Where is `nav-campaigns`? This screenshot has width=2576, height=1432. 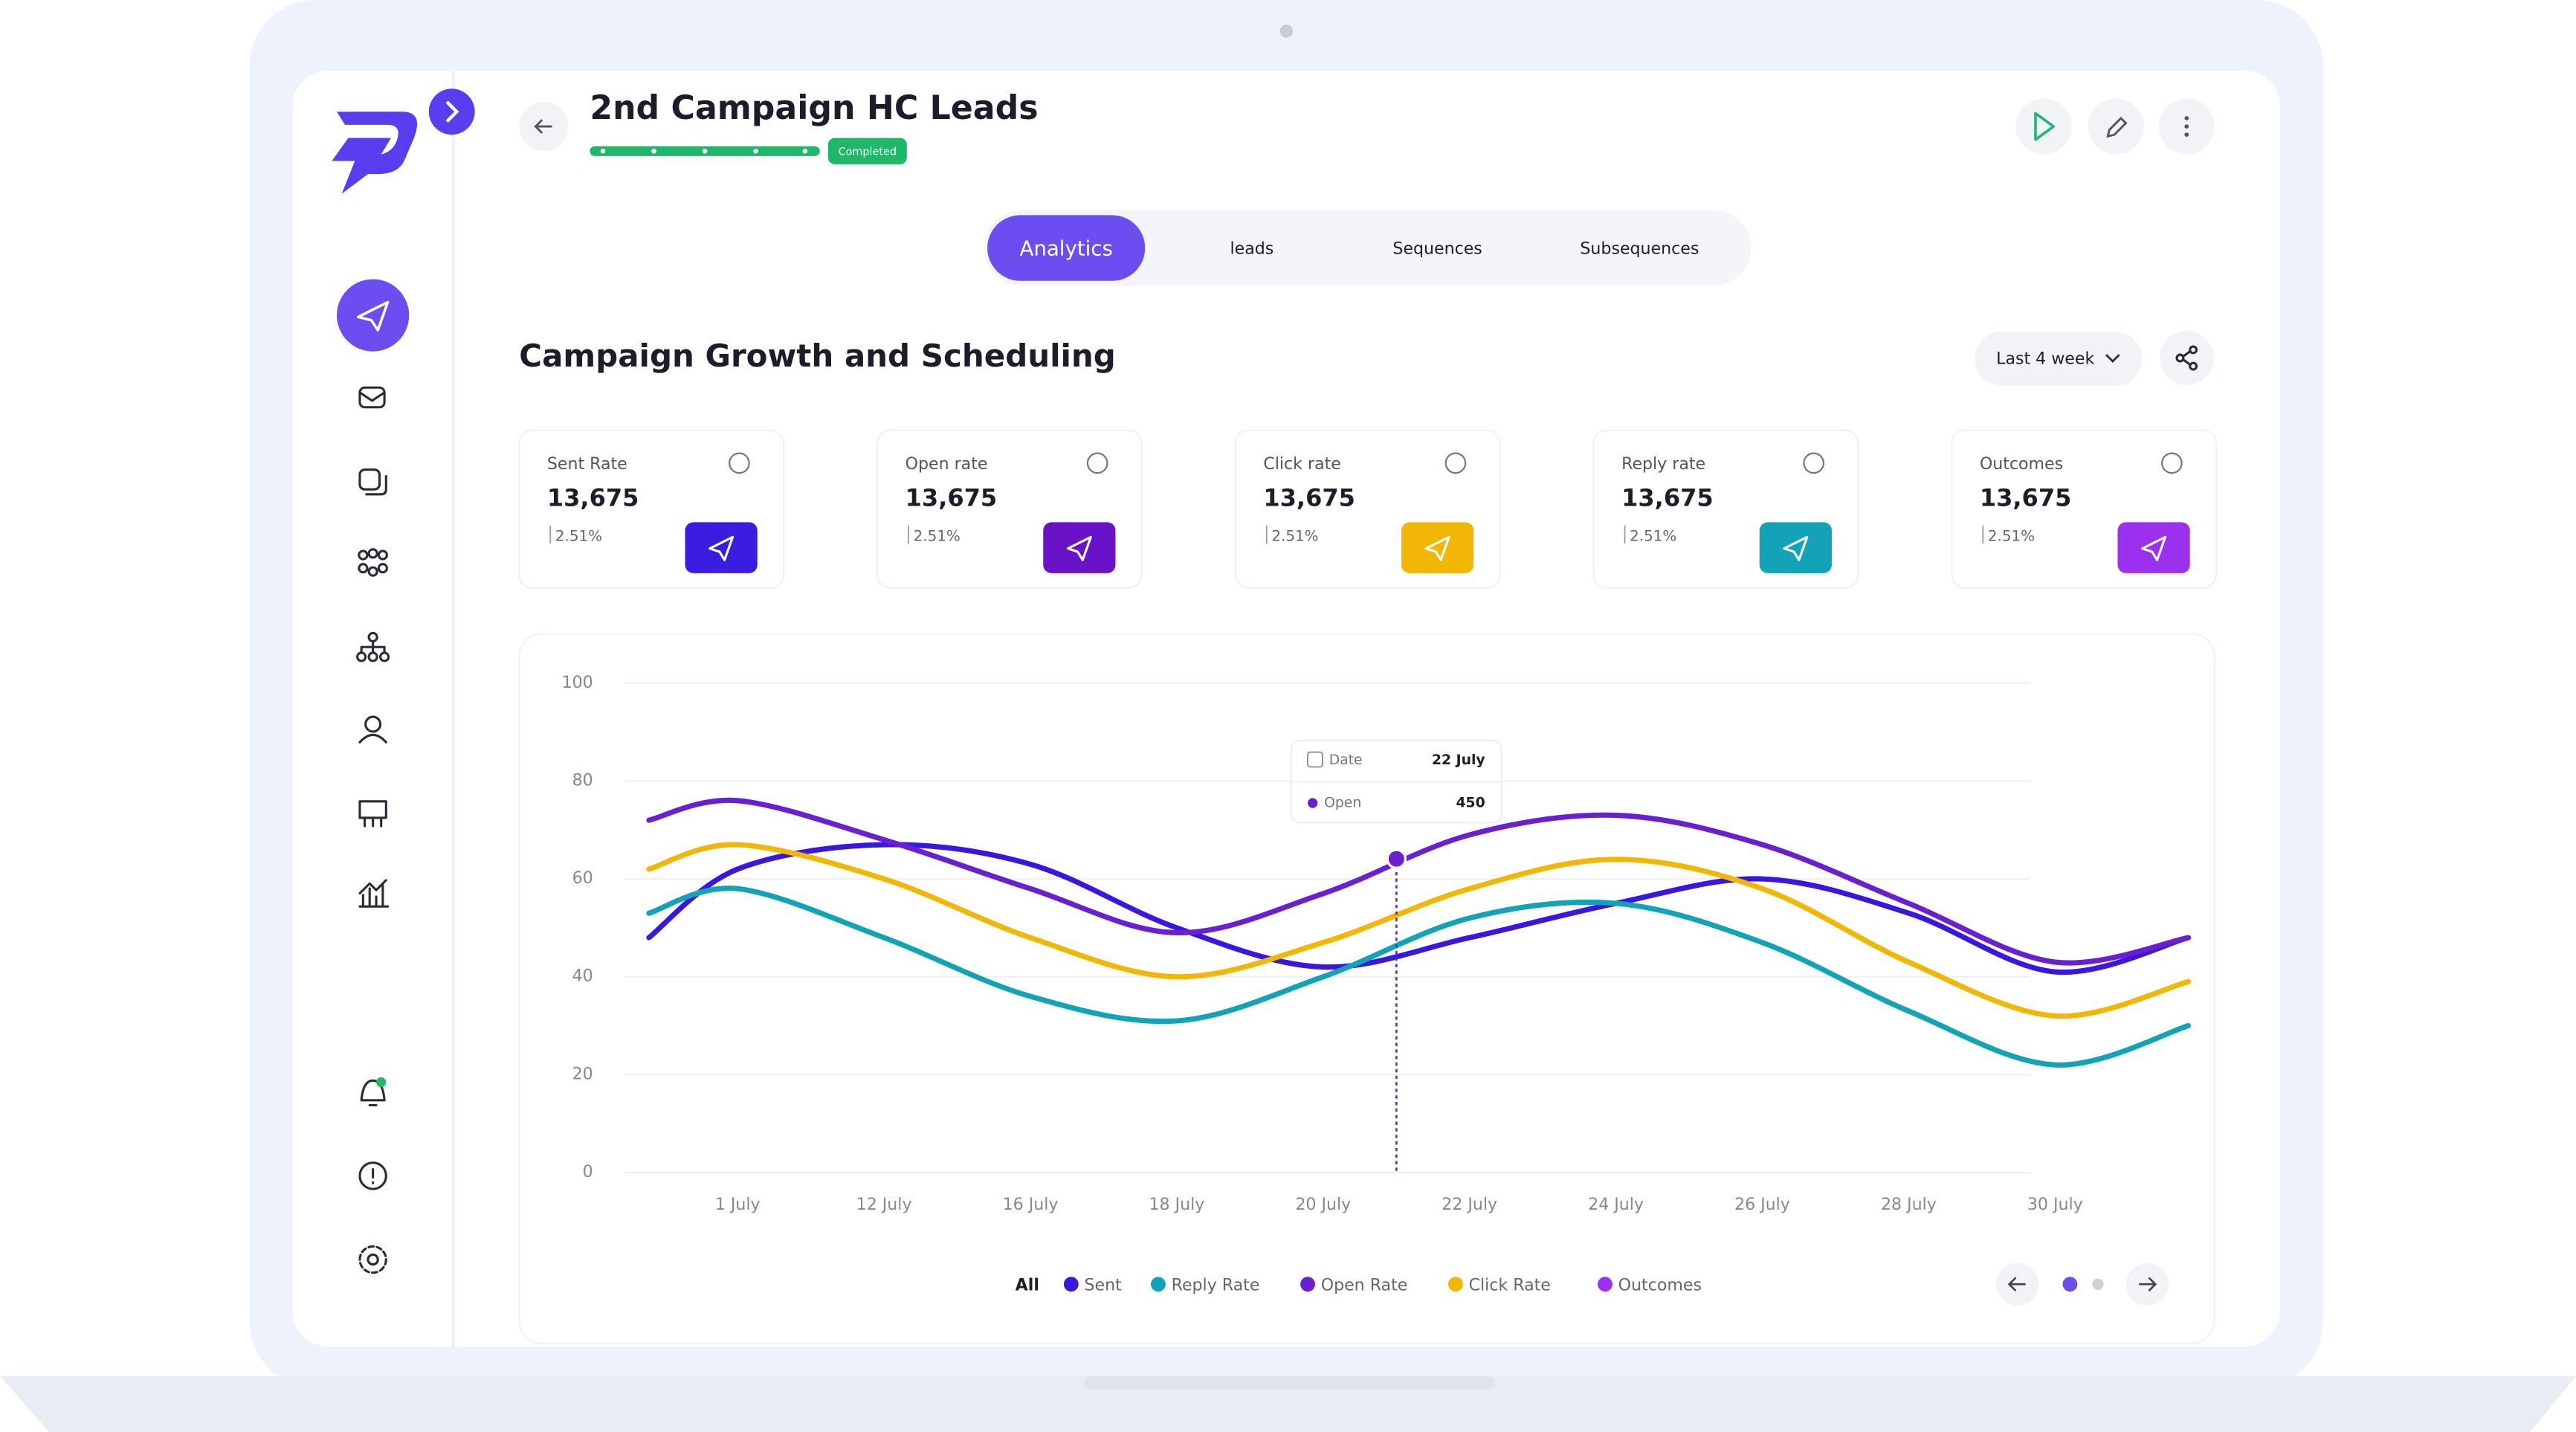
nav-campaigns is located at coordinates (373, 315).